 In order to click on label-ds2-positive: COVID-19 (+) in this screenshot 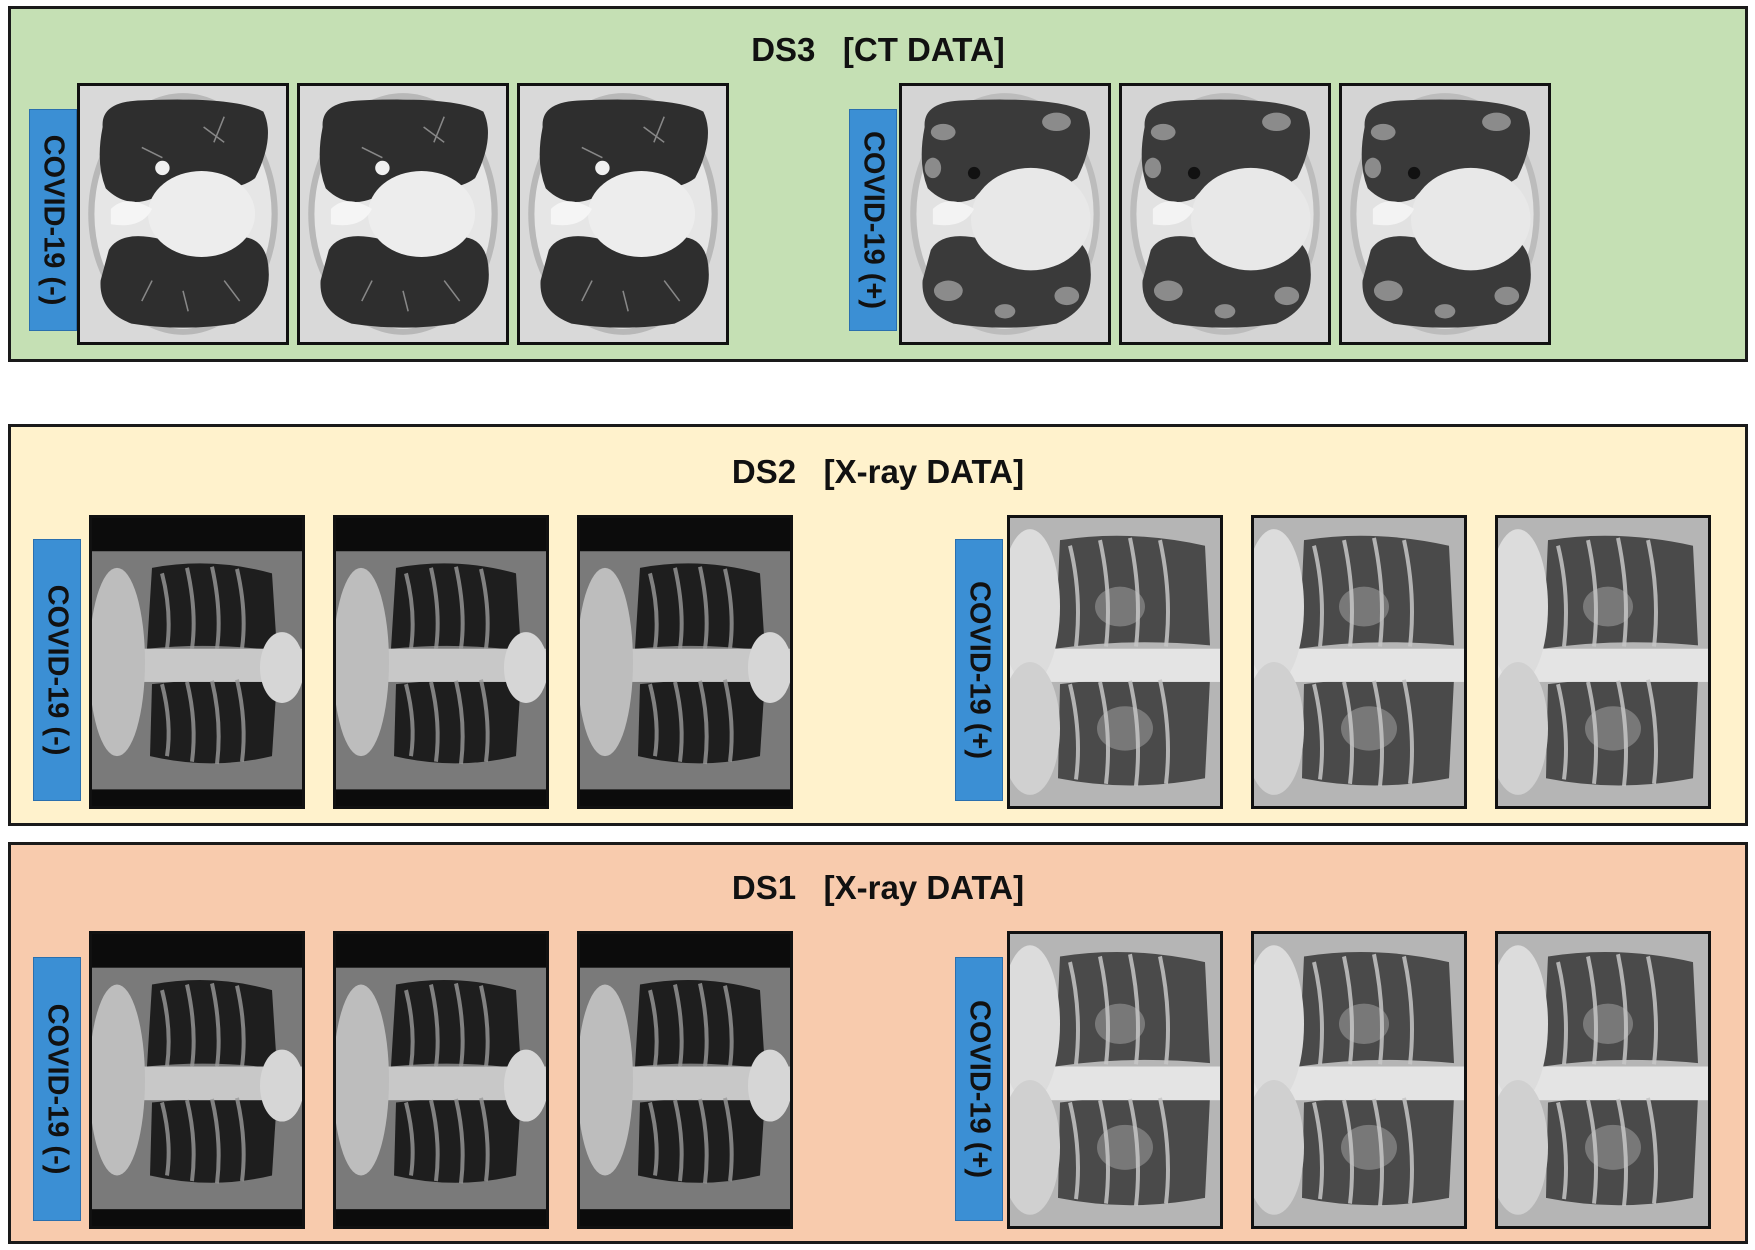, I will do `click(979, 670)`.